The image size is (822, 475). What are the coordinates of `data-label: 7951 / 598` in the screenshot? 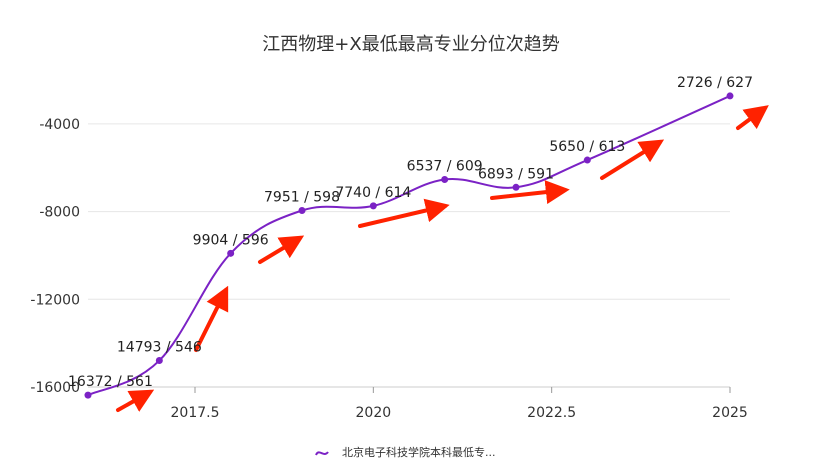 It's located at (302, 197).